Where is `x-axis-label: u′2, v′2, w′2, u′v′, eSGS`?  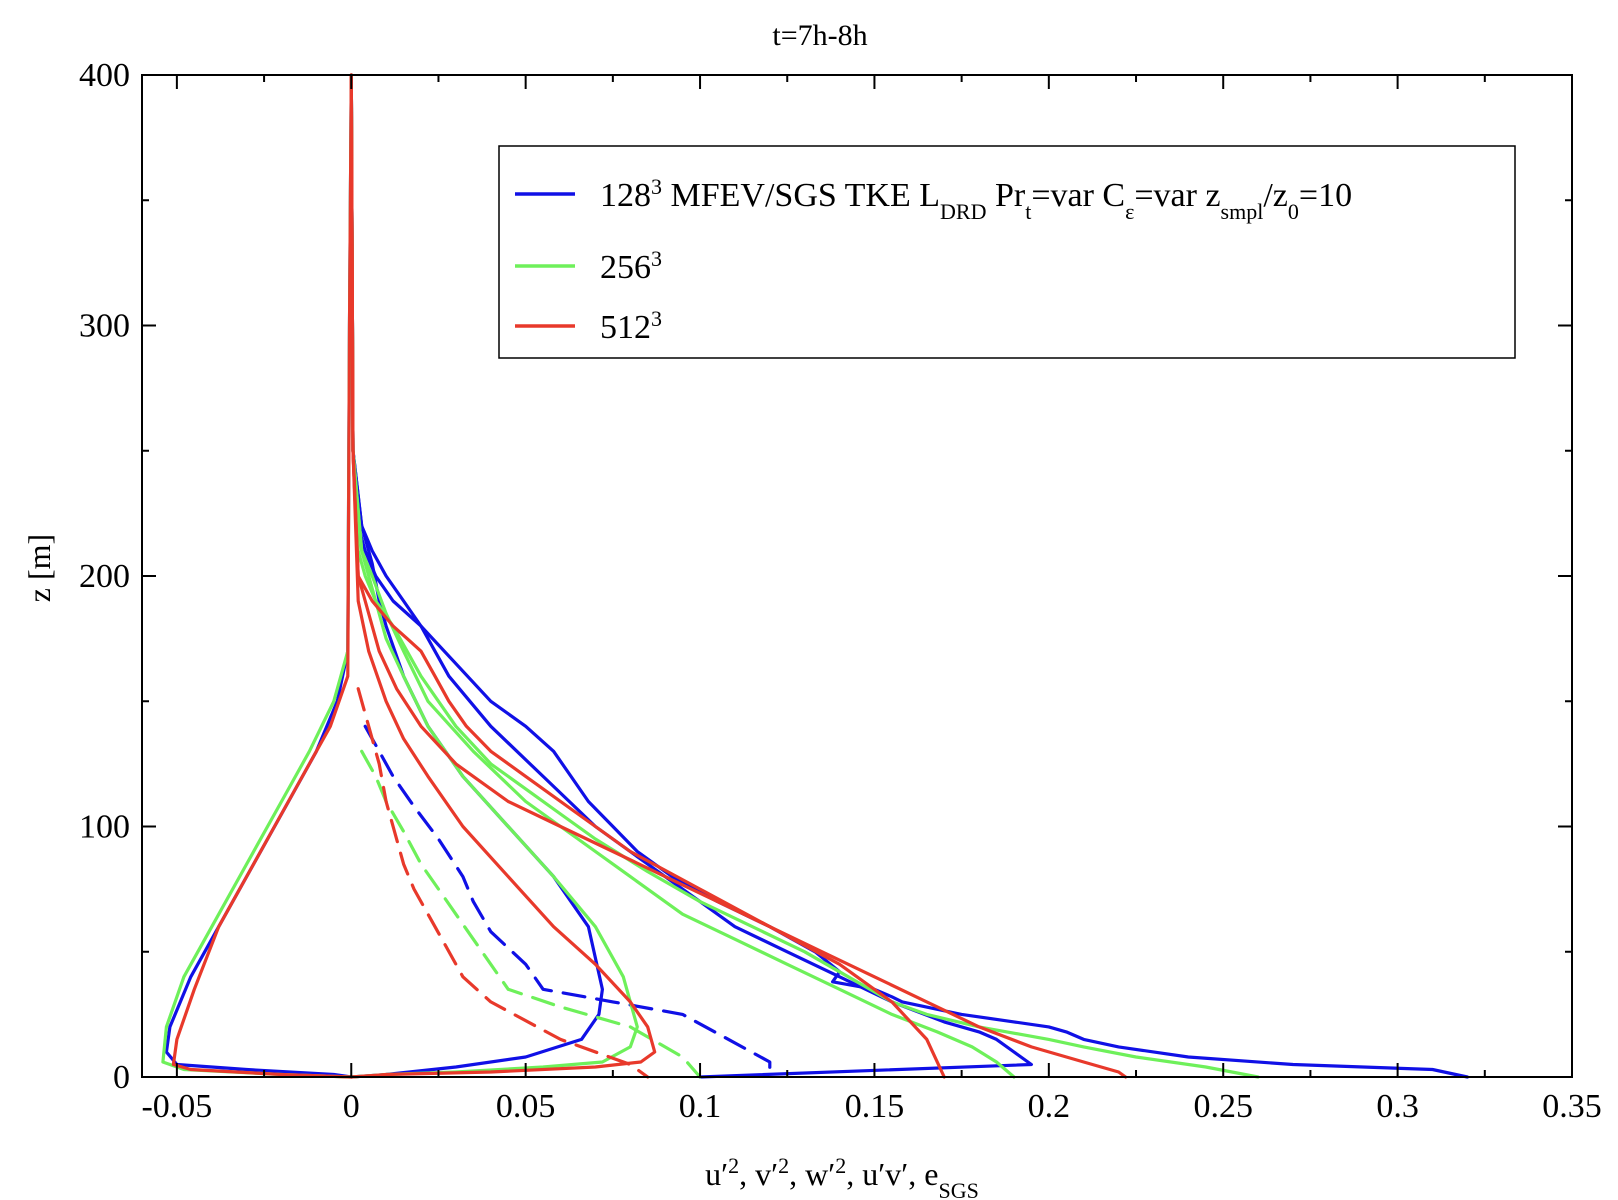 x-axis-label: u′2, v′2, w′2, u′v′, eSGS is located at coordinates (842, 1176).